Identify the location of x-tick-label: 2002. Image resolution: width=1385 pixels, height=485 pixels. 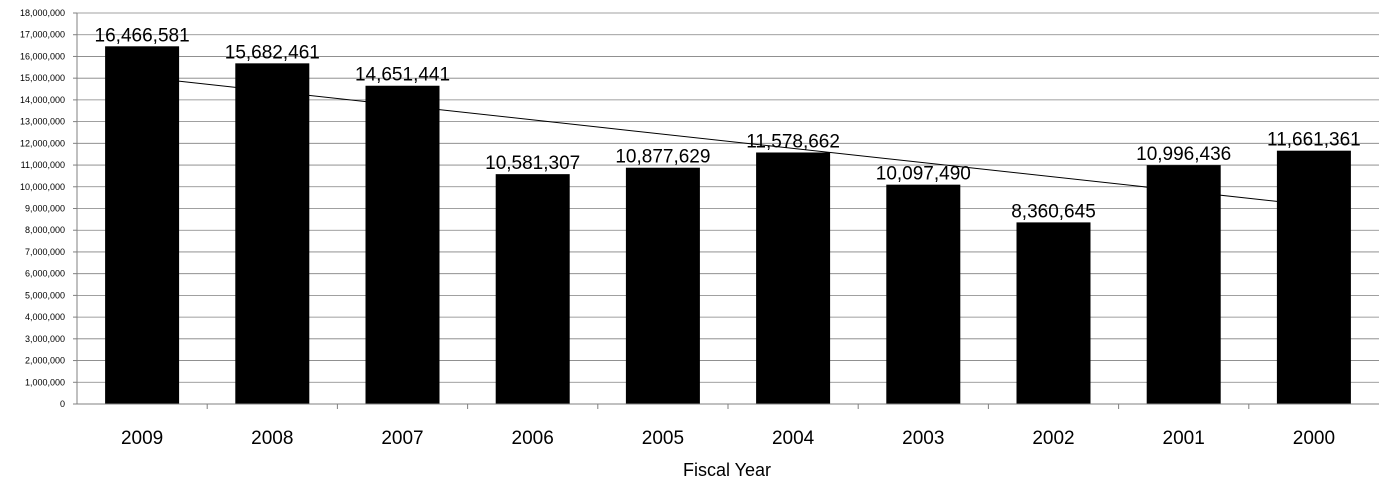
(1053, 438).